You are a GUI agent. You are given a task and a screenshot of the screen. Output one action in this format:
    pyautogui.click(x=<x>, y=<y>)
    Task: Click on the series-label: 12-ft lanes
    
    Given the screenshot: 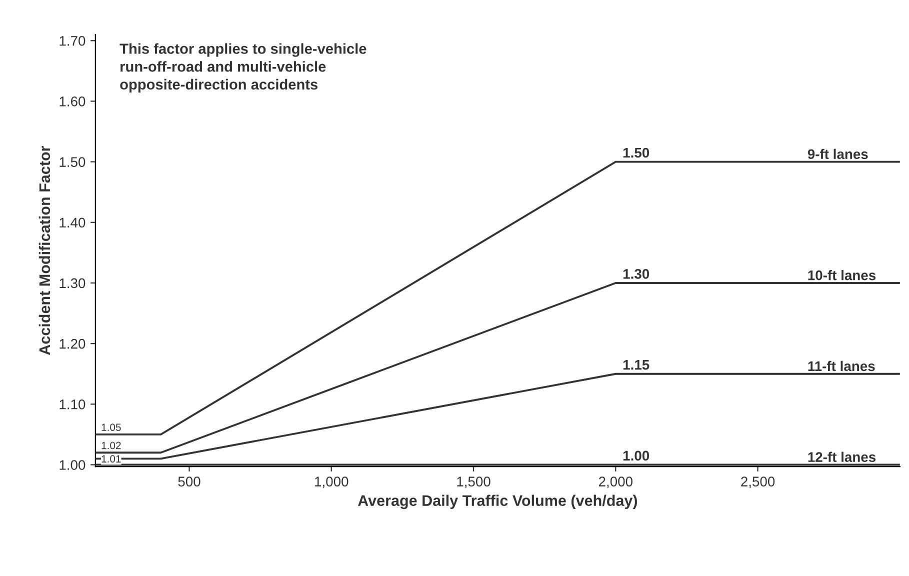 What is the action you would take?
    pyautogui.click(x=842, y=457)
    